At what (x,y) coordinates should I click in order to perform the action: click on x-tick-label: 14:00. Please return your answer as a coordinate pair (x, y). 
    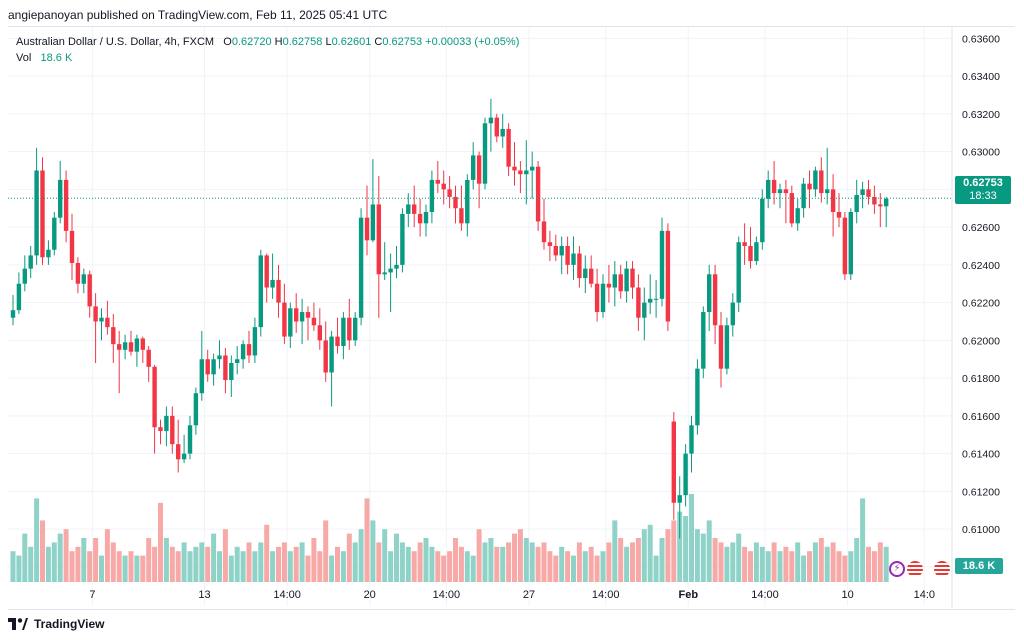
    Looking at the image, I should click on (447, 595).